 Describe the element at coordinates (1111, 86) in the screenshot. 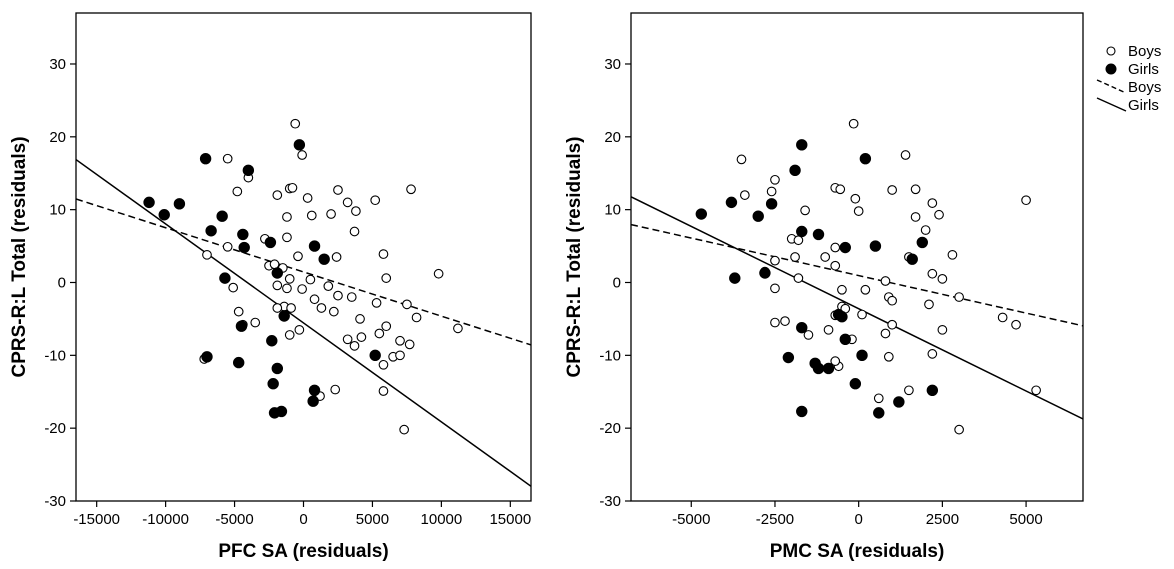

I see `legend-dashed-line-icon` at that location.